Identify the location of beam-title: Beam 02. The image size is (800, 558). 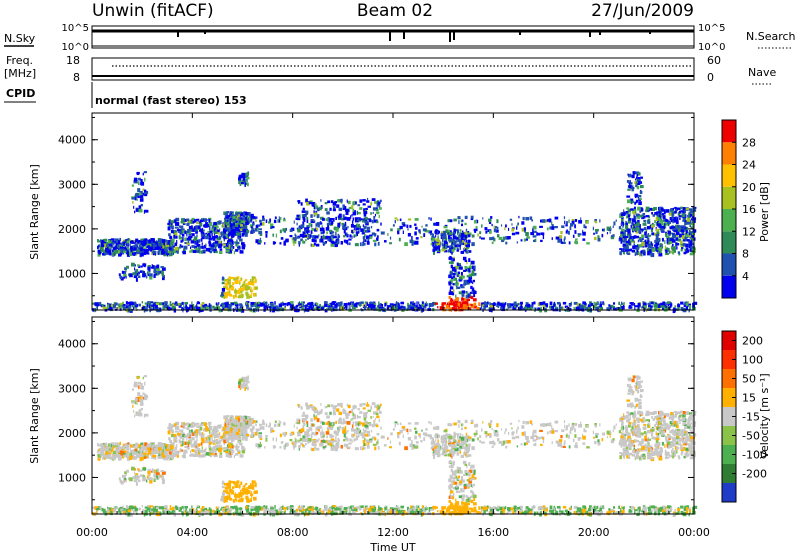
(395, 11).